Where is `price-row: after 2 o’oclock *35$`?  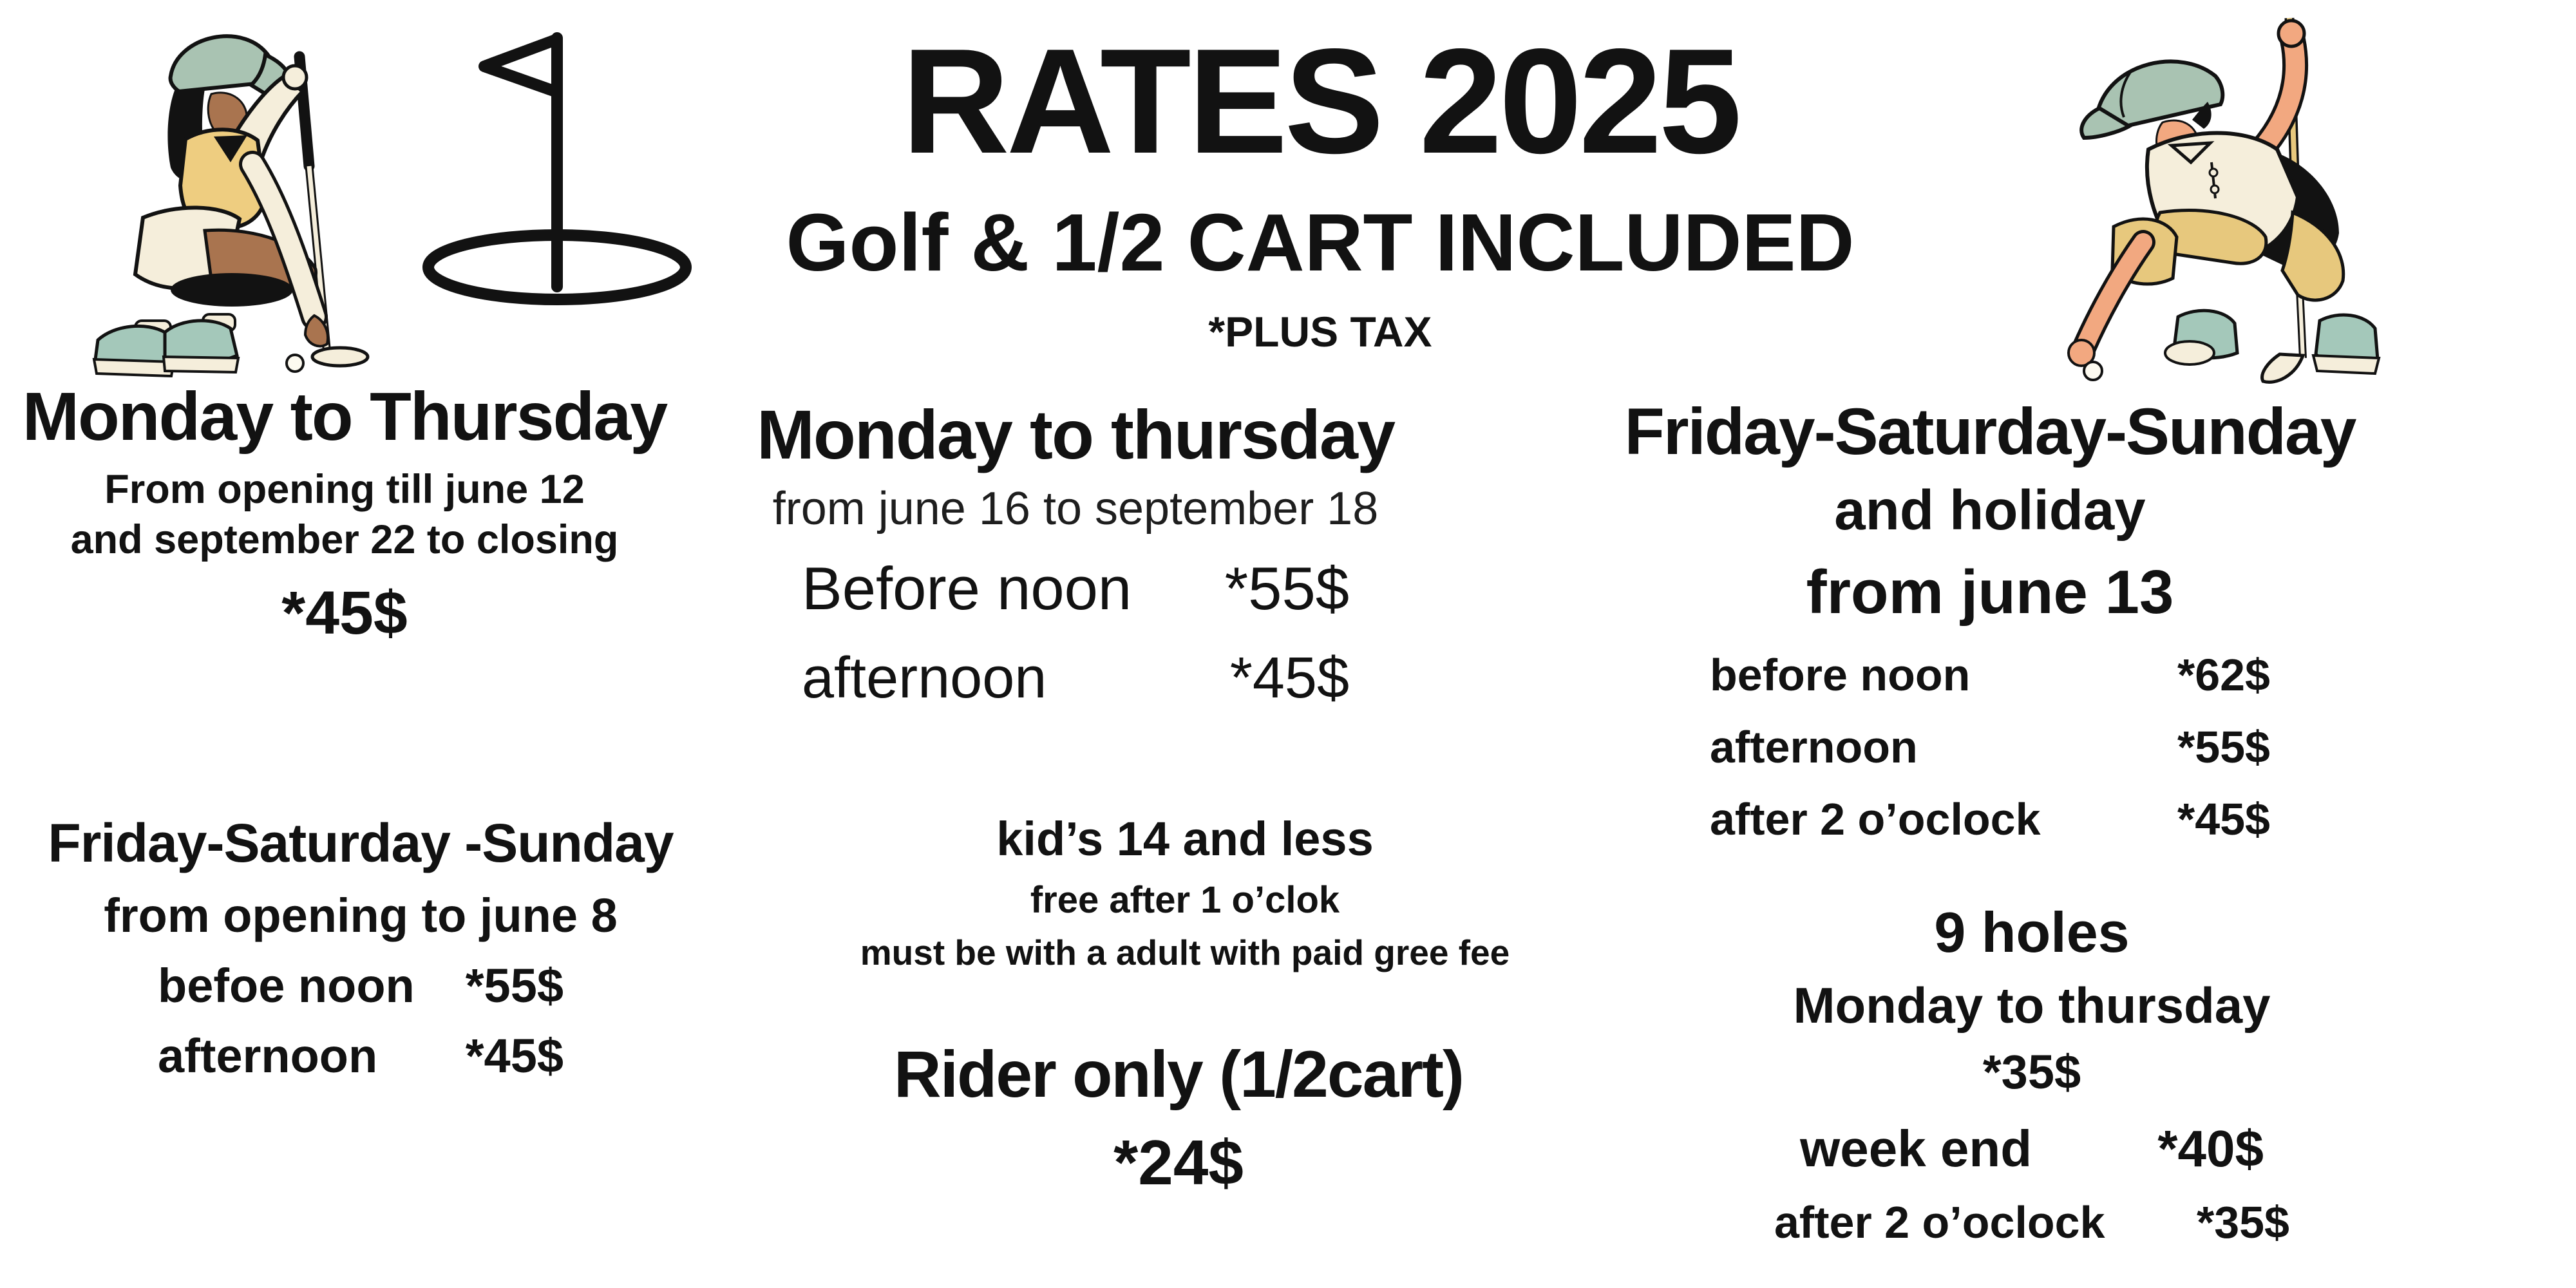 price-row: after 2 o’oclock *35$ is located at coordinates (2031, 1222).